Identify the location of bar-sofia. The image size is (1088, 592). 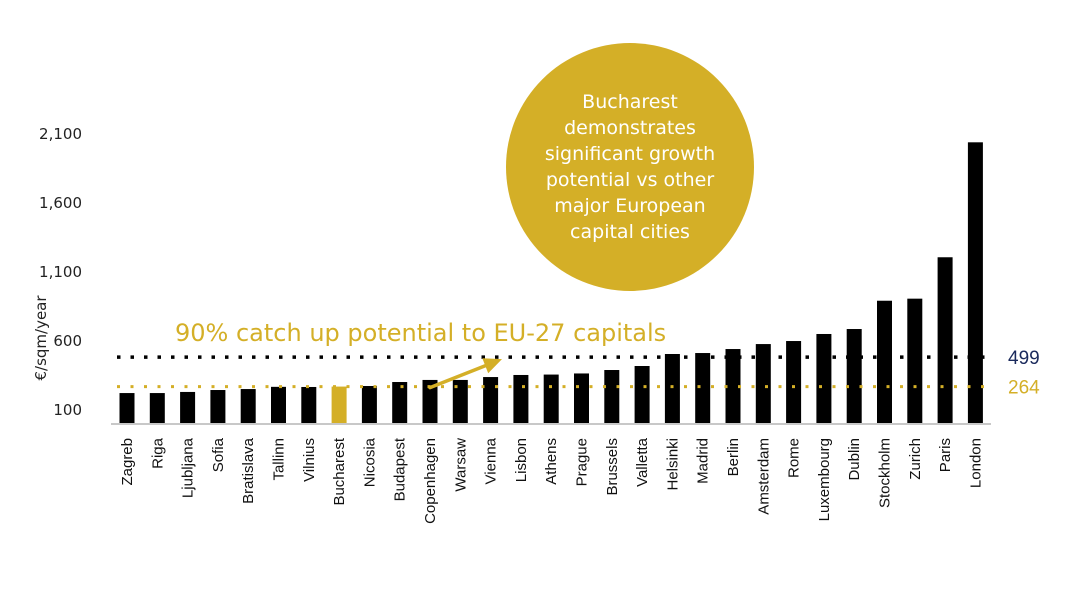
(218, 406).